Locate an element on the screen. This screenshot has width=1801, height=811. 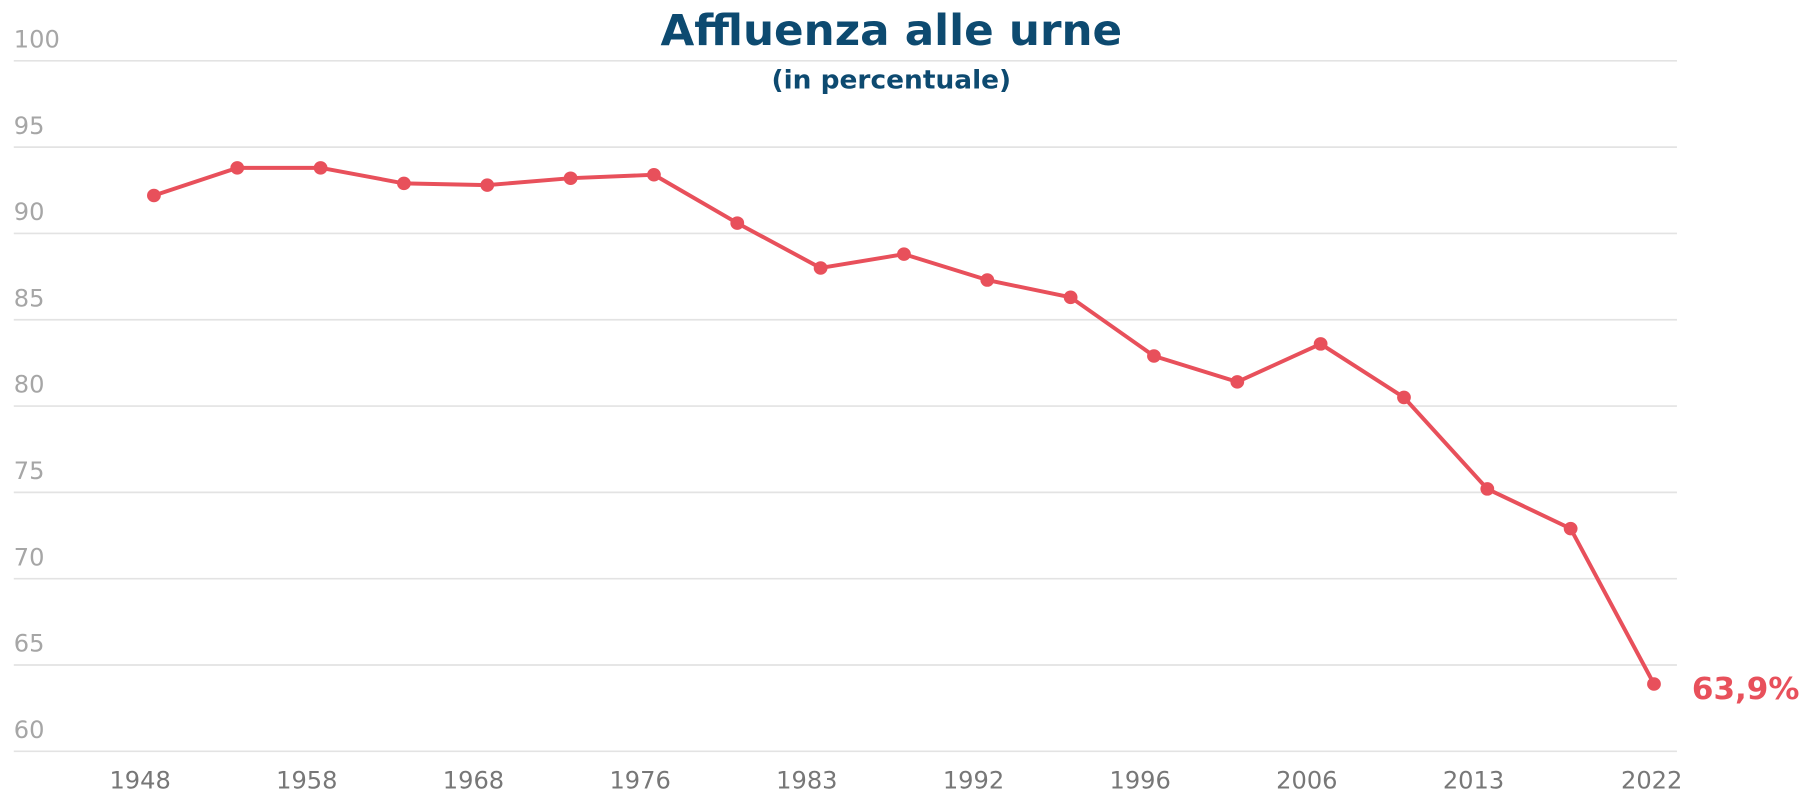
y-tick-label: 90 is located at coordinates (29, 212).